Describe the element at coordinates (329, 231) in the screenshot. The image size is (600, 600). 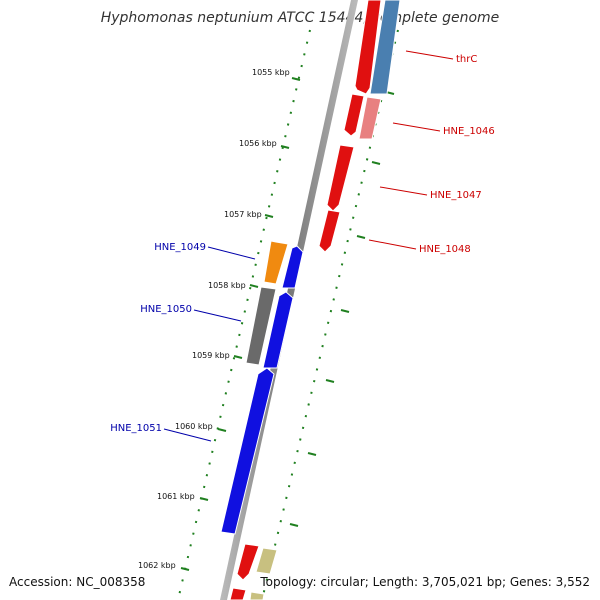
I see `gene-hne1048-arrow` at that location.